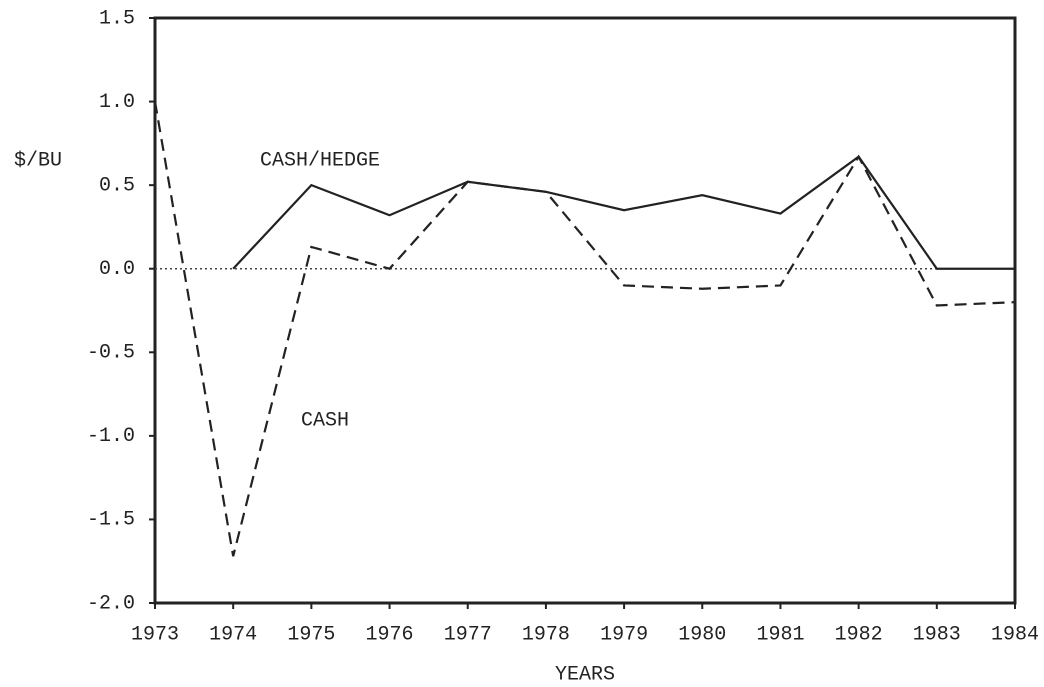 The width and height of the screenshot is (1044, 687). Describe the element at coordinates (623, 212) in the screenshot. I see `series-line` at that location.